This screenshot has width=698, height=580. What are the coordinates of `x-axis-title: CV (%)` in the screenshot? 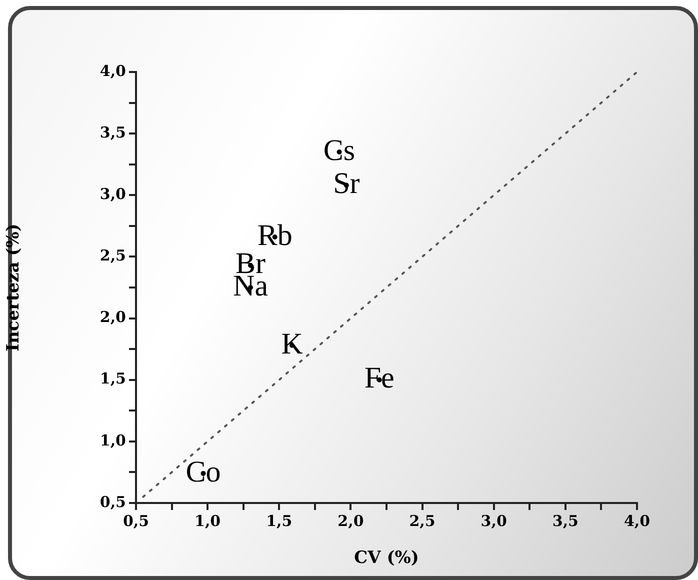 It's located at (386, 558).